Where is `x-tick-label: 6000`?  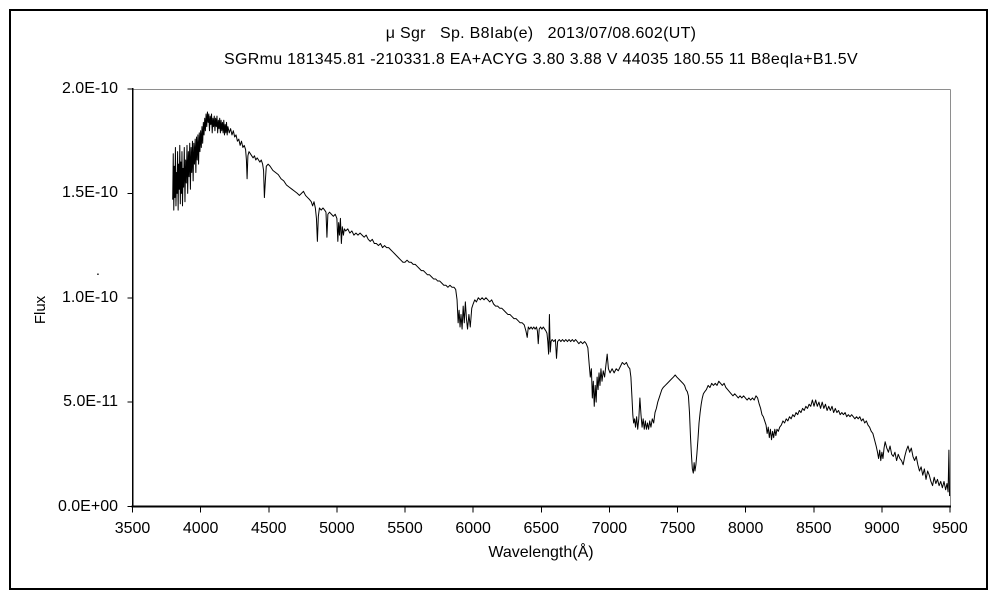 x-tick-label: 6000 is located at coordinates (473, 528).